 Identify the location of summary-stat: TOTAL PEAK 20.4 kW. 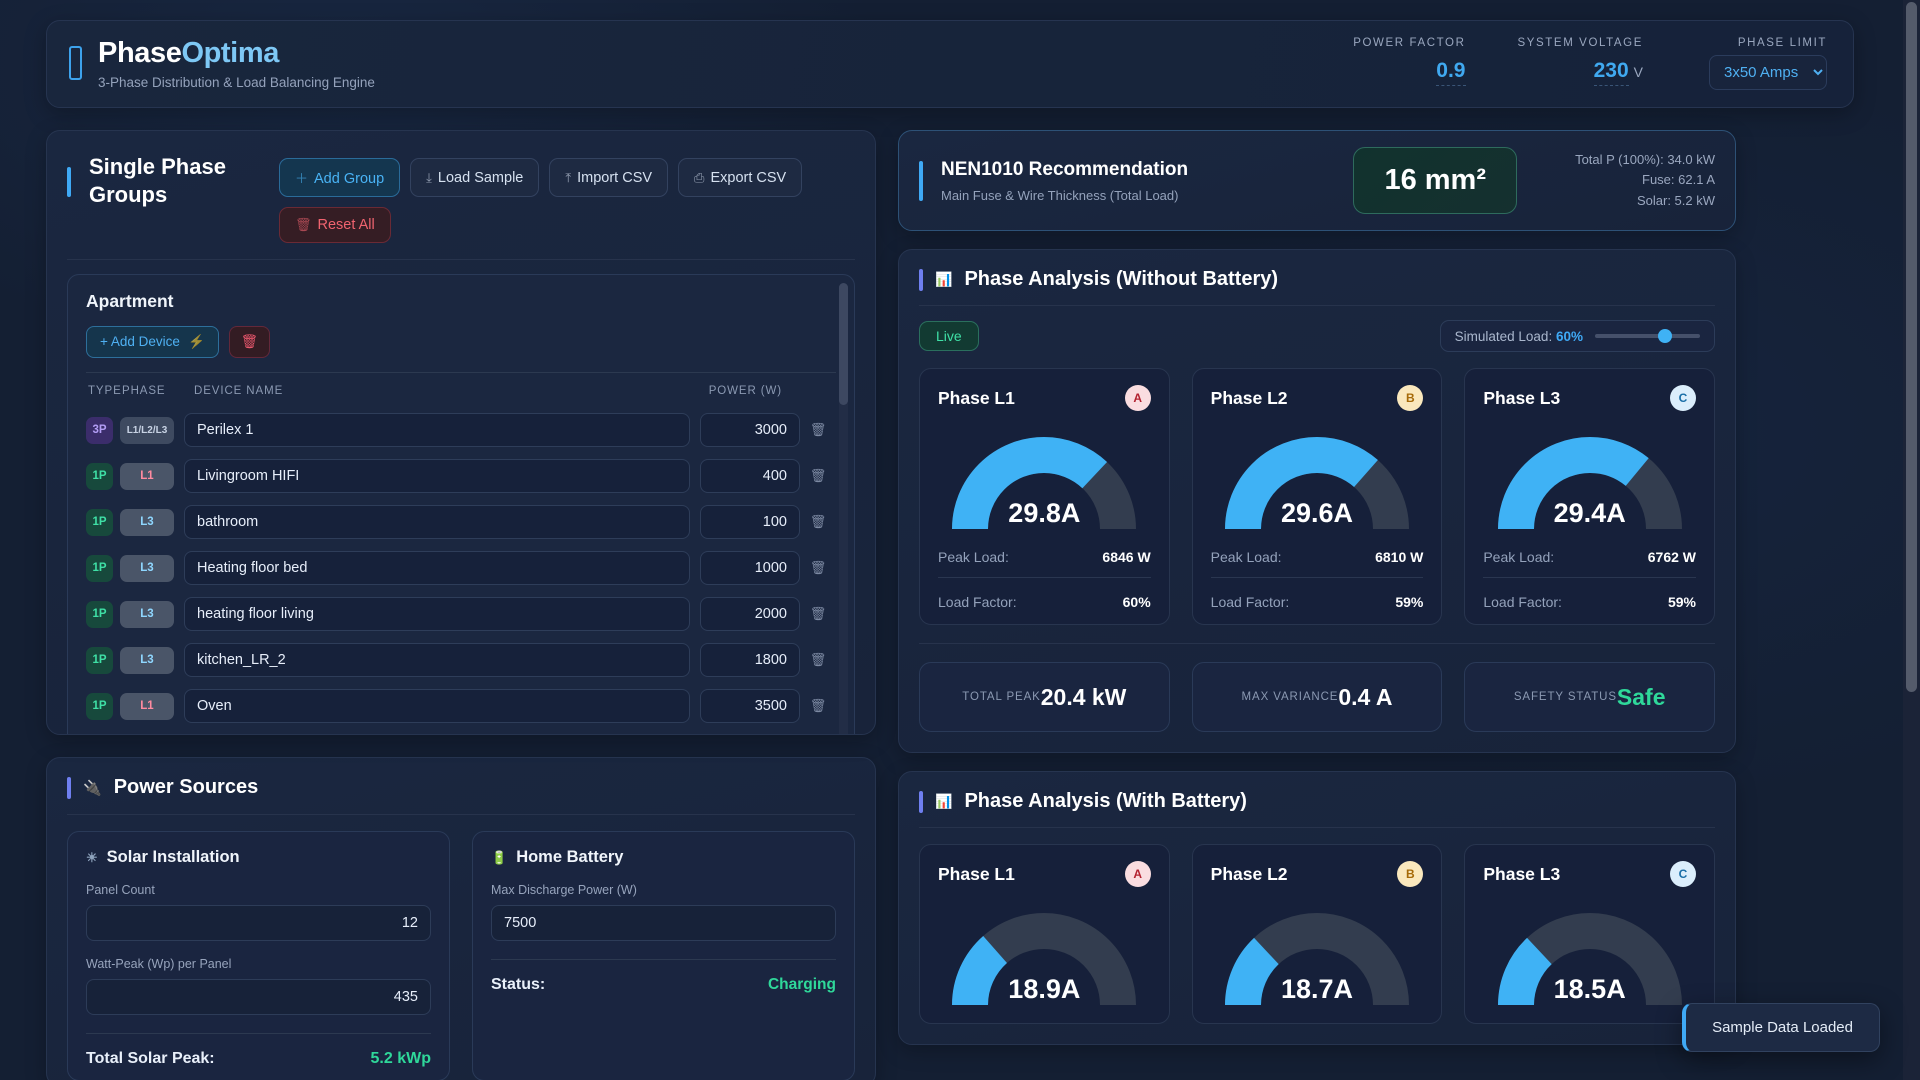
(1044, 697).